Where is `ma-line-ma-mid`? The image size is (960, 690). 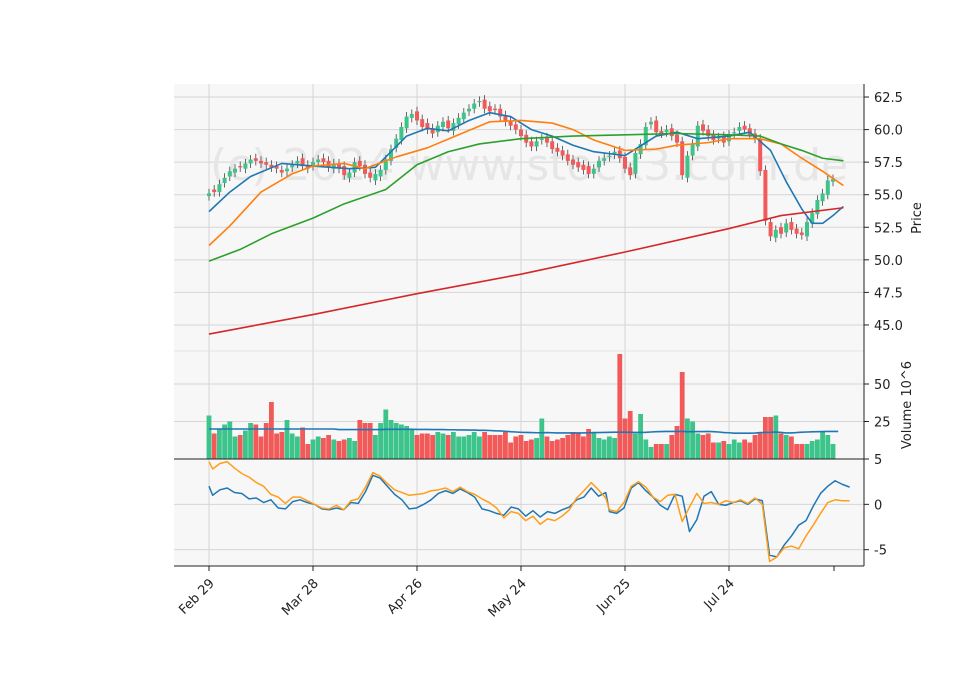
ma-line-ma-mid is located at coordinates (526, 183).